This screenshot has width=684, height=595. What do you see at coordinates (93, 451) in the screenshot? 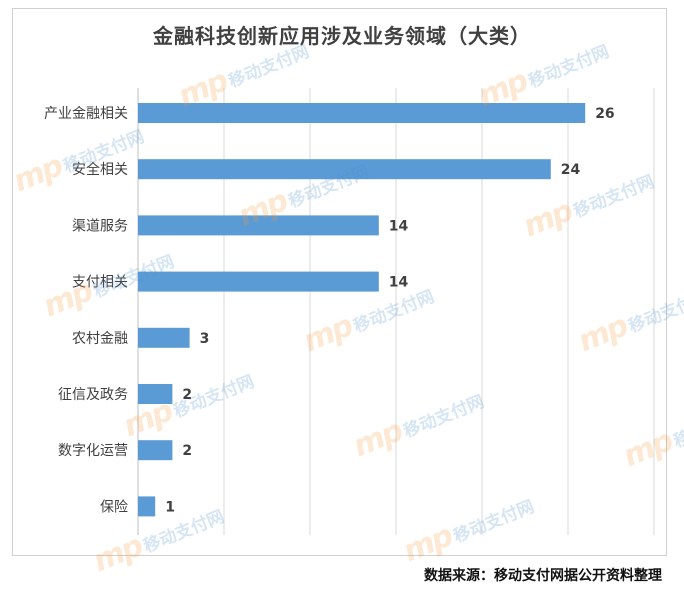
I see `category-label: 数字化运营` at bounding box center [93, 451].